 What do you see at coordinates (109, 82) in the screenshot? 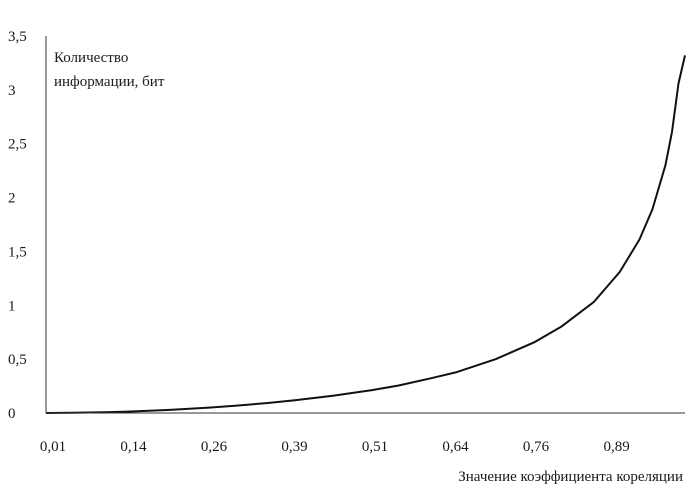
I see `y-axis-title-line-2: информации, бит` at bounding box center [109, 82].